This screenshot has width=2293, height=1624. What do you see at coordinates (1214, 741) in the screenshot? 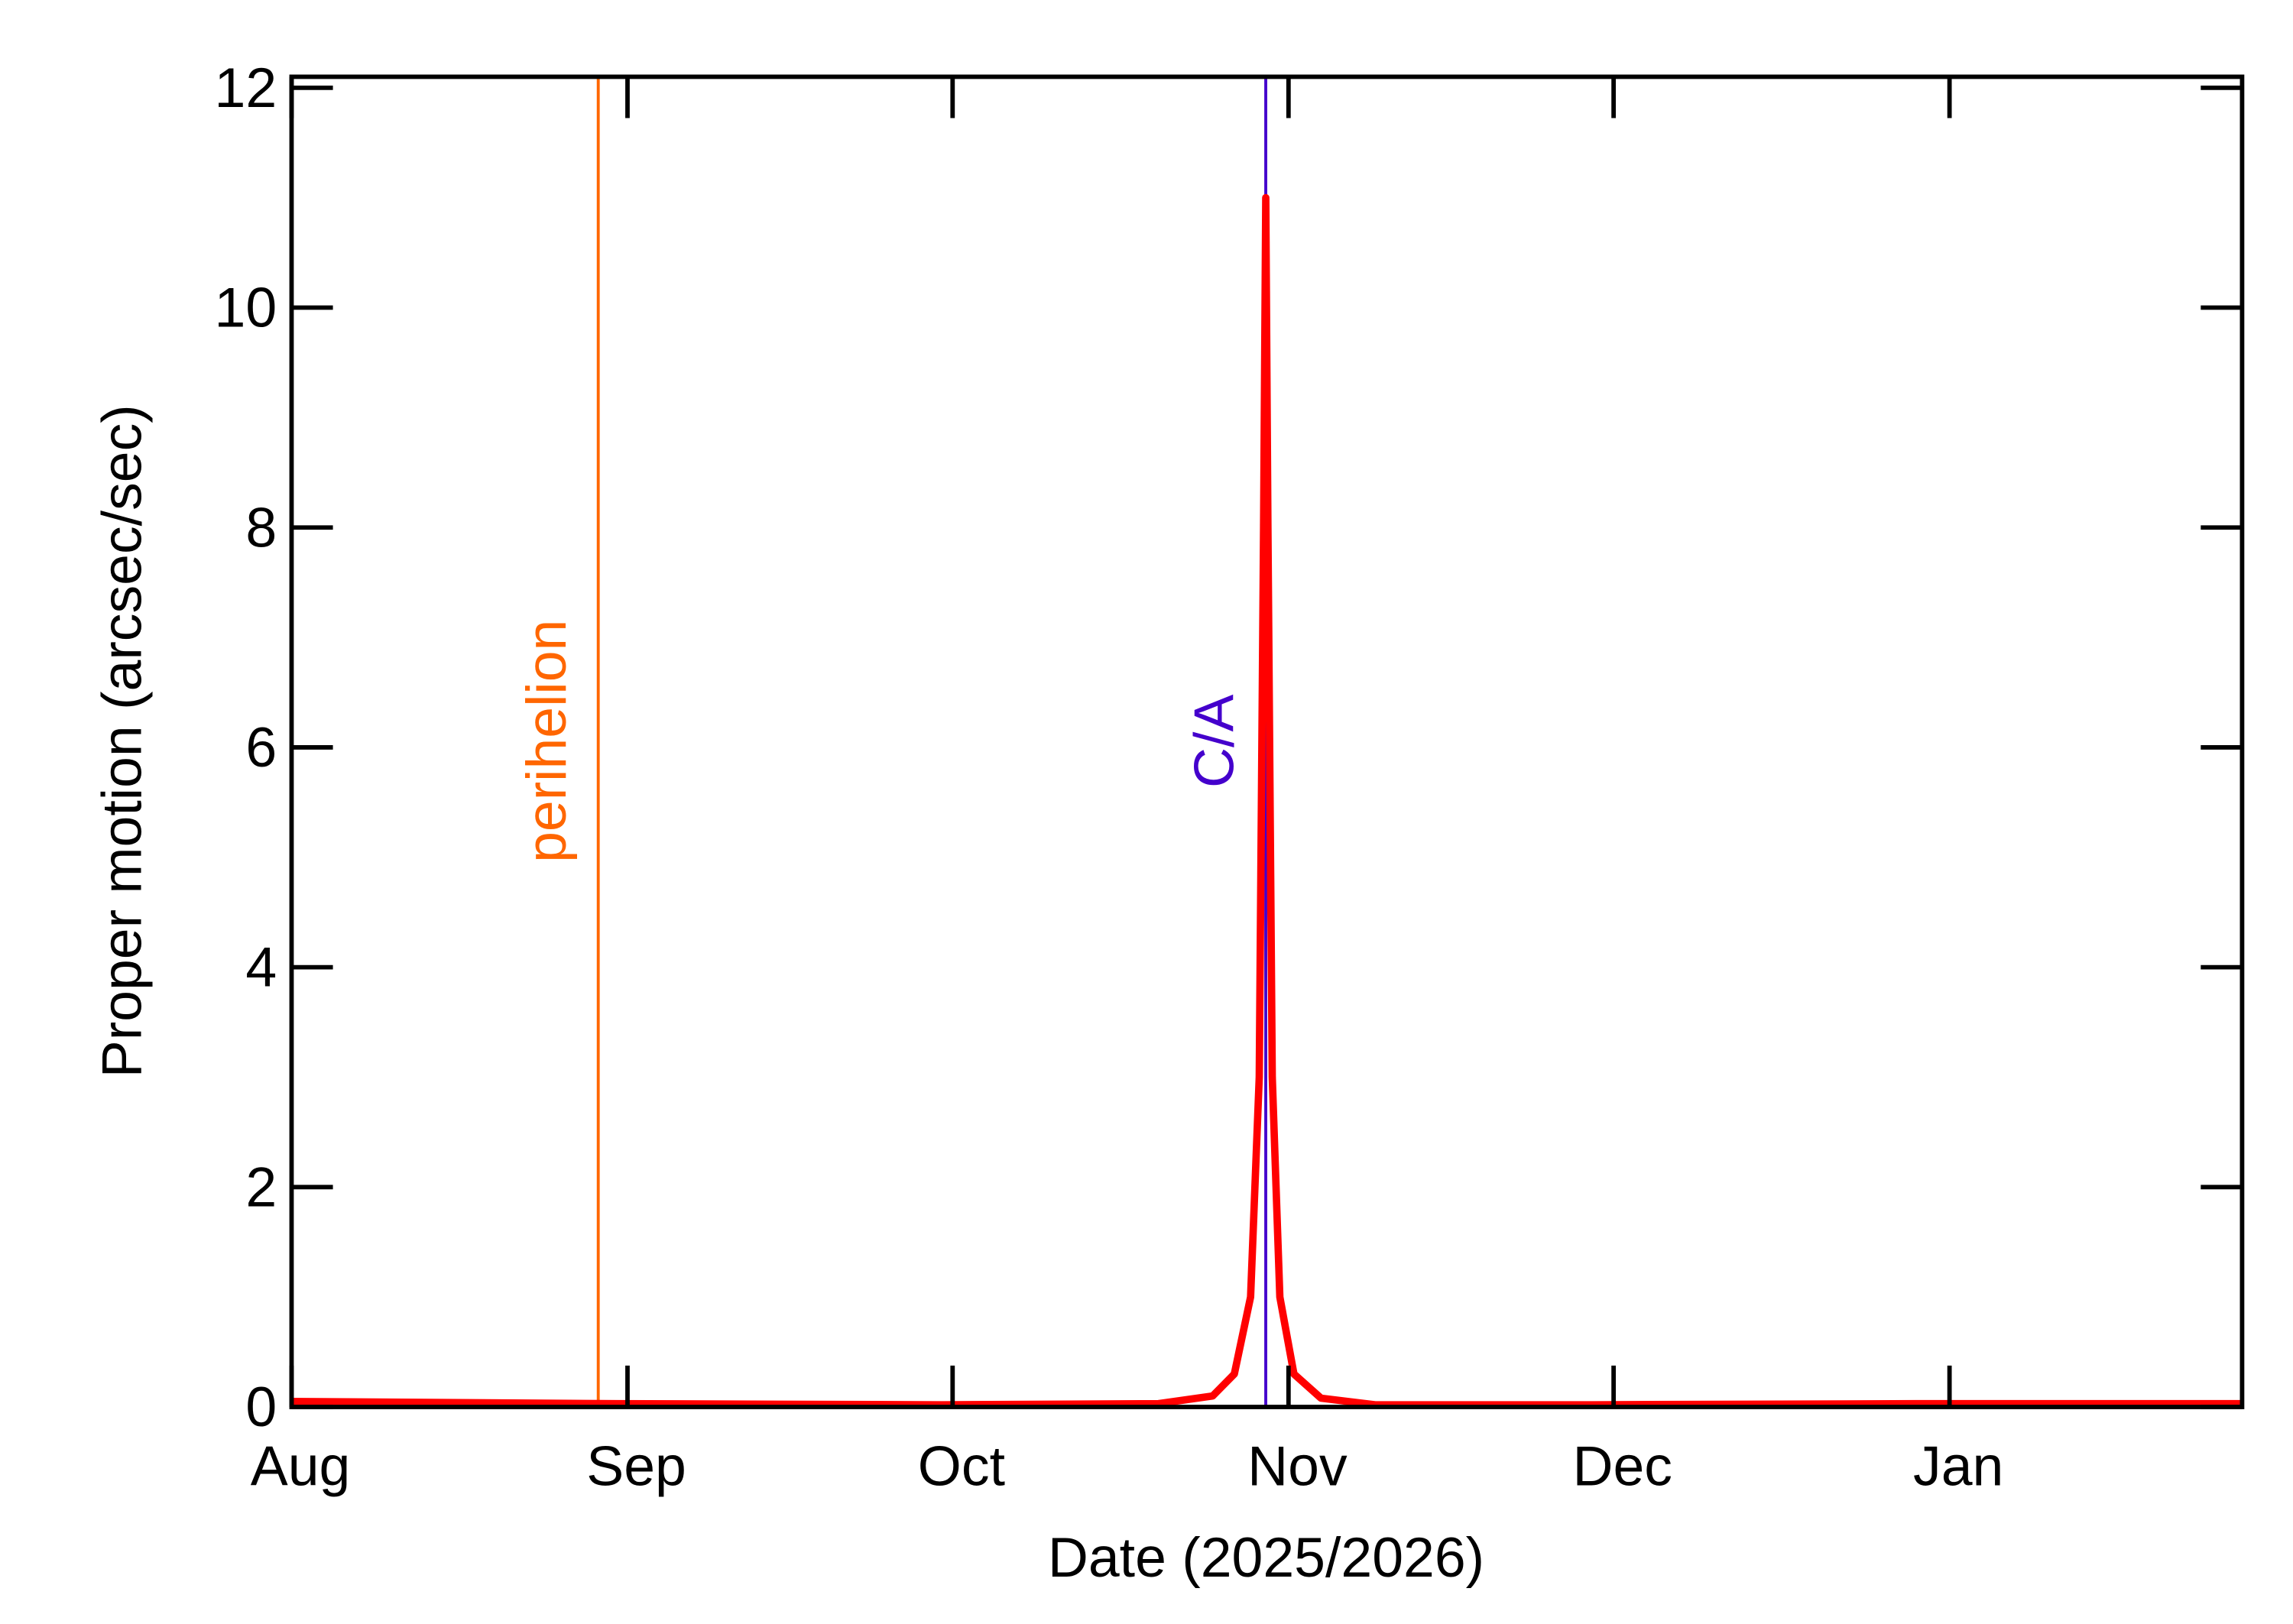
I see `marker-label: C/A` at bounding box center [1214, 741].